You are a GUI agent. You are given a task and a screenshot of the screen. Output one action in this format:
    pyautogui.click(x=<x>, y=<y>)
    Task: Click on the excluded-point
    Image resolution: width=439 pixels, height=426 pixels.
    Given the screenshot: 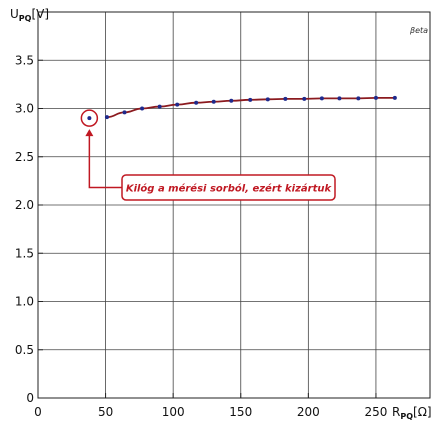 What is the action you would take?
    pyautogui.click(x=89, y=118)
    